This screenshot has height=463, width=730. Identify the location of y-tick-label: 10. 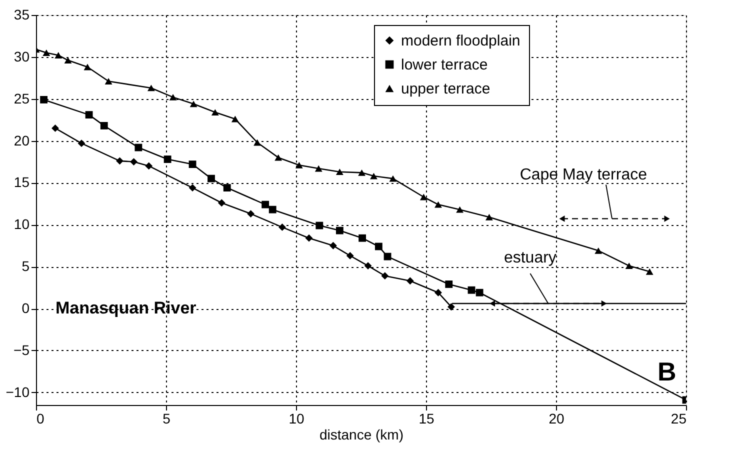
(22, 224).